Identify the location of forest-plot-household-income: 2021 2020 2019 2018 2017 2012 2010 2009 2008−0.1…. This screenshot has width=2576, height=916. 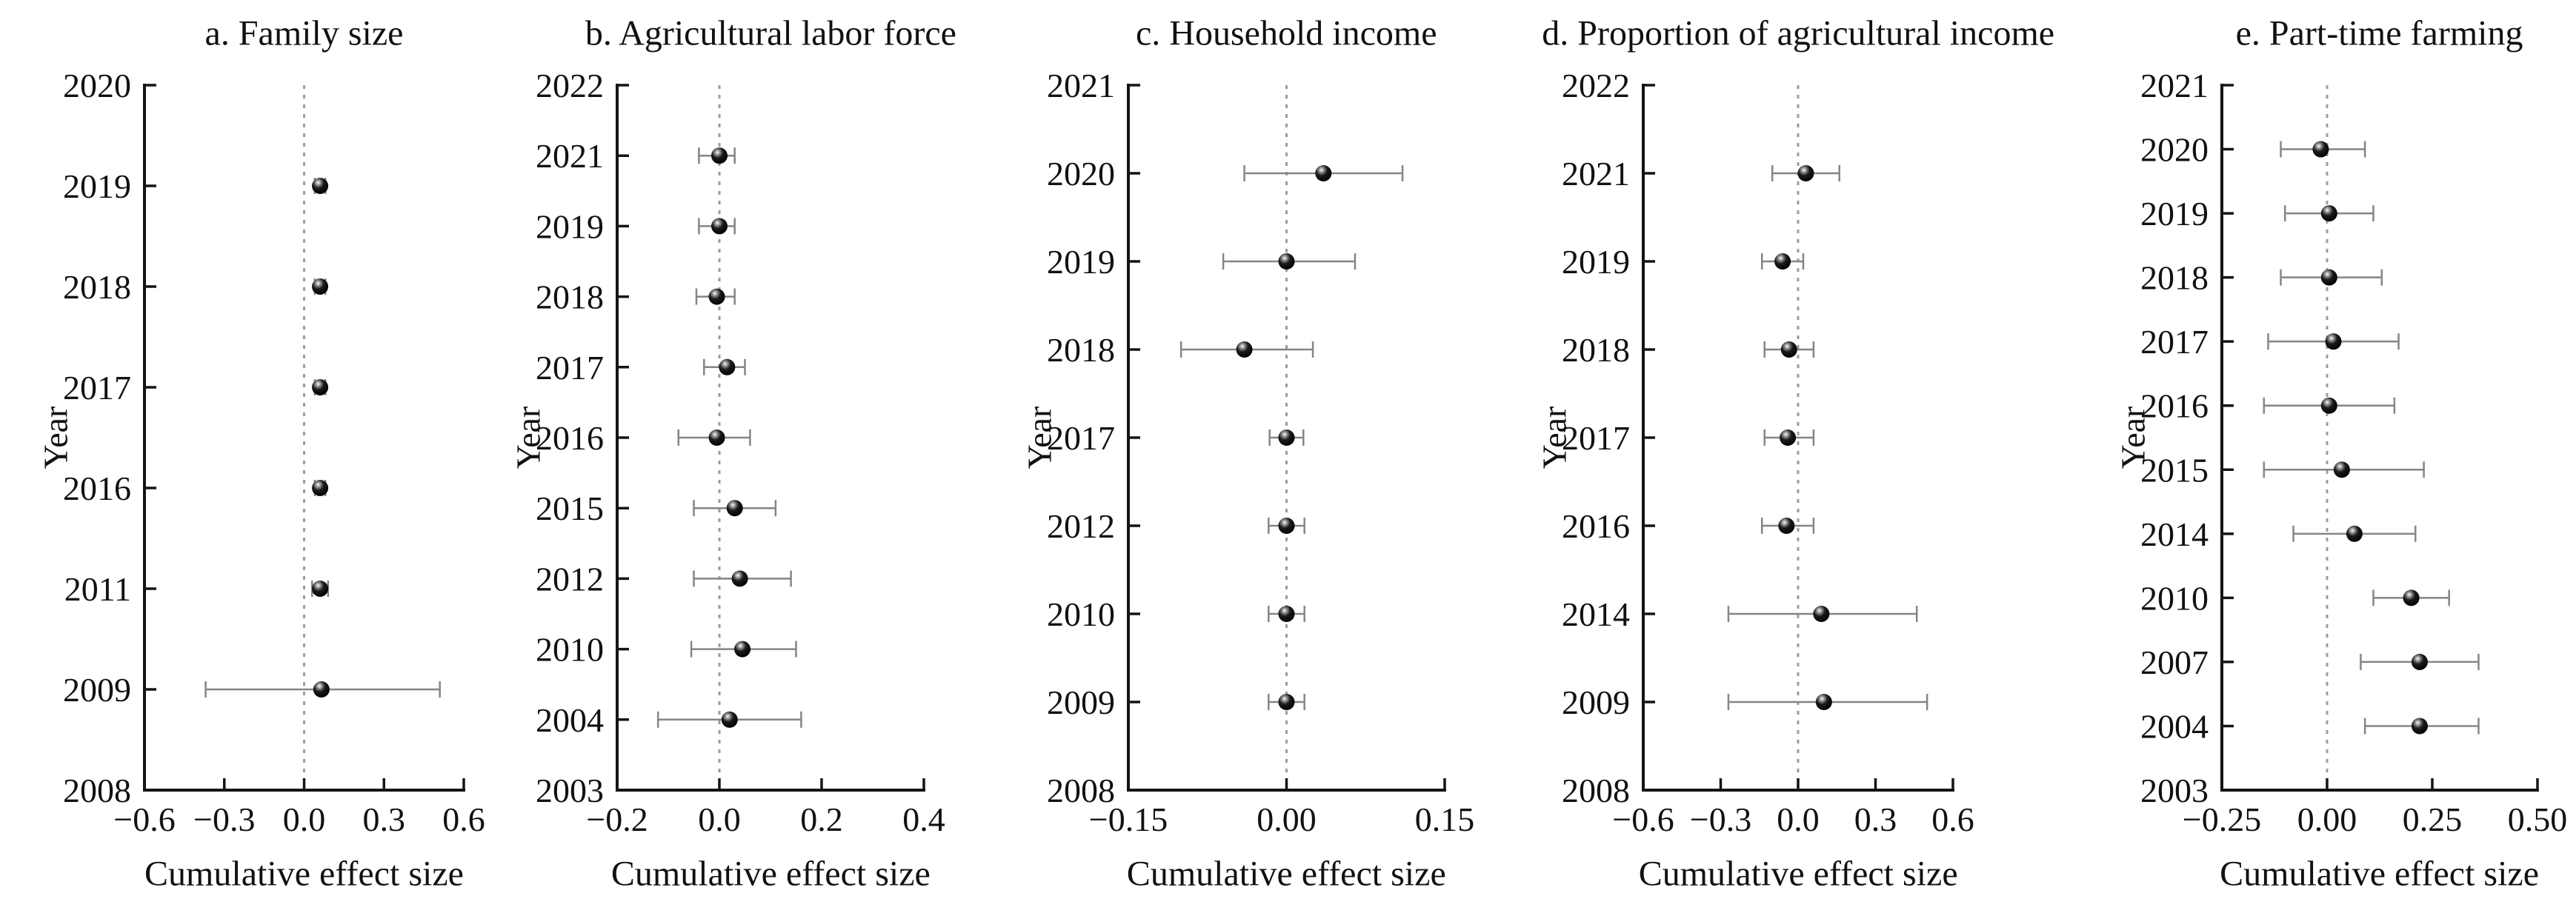
(1260, 452).